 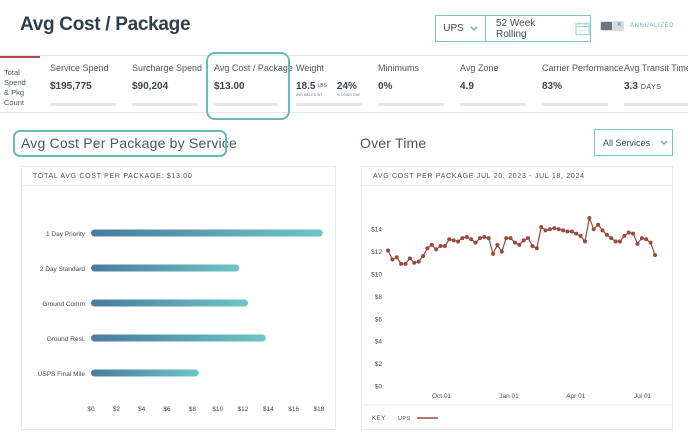 What do you see at coordinates (243, 409) in the screenshot?
I see `x-tick-label: $12` at bounding box center [243, 409].